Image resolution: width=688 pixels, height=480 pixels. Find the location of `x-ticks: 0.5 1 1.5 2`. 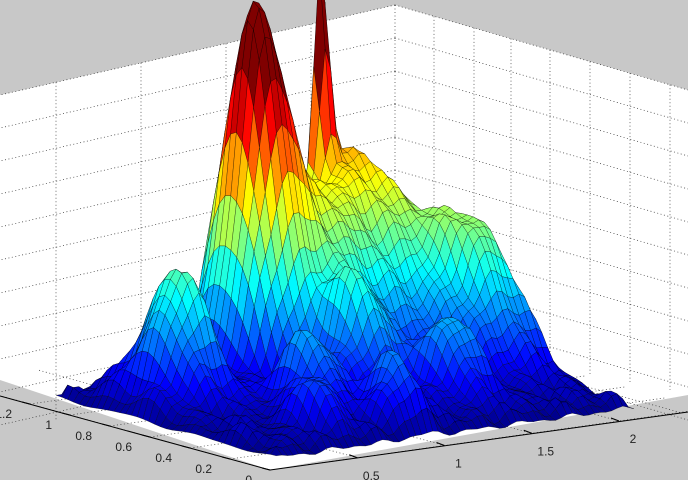

x-ticks: 0.5 1 1.5 2 is located at coordinates (493, 448).